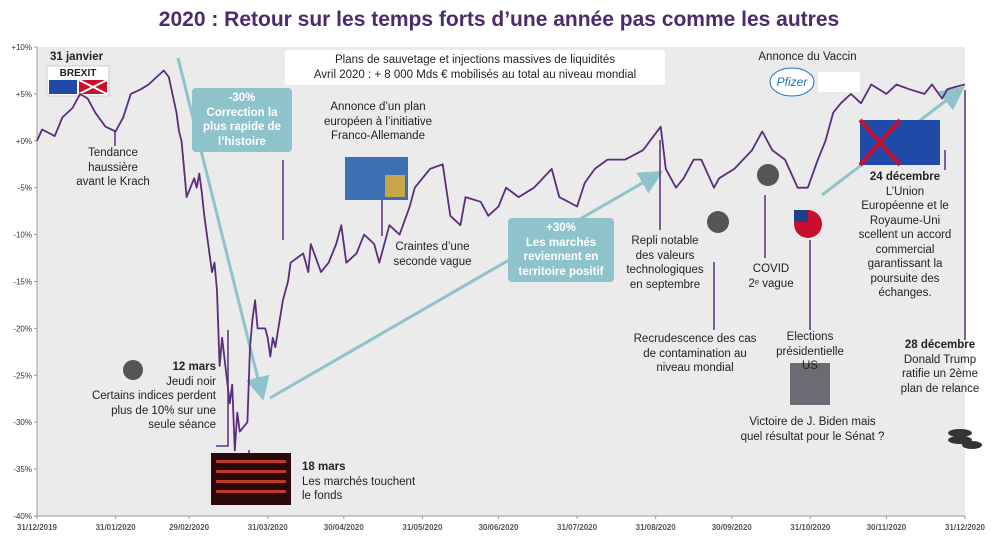 This screenshot has height=548, width=998. I want to click on annotation-line: plus de 10% sur une, so click(163, 410).